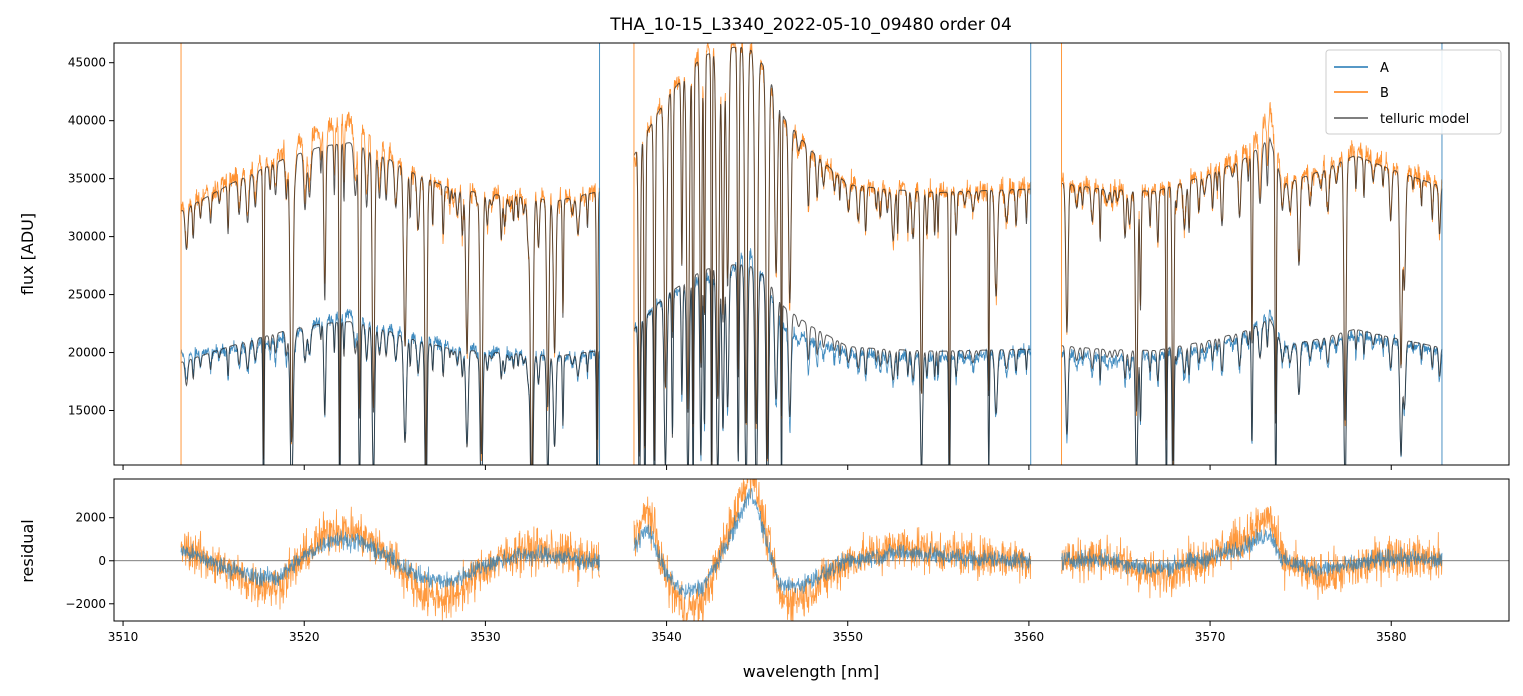 This screenshot has height=696, width=1523. I want to click on flux-y-axis-label: flux [ADU], so click(27, 254).